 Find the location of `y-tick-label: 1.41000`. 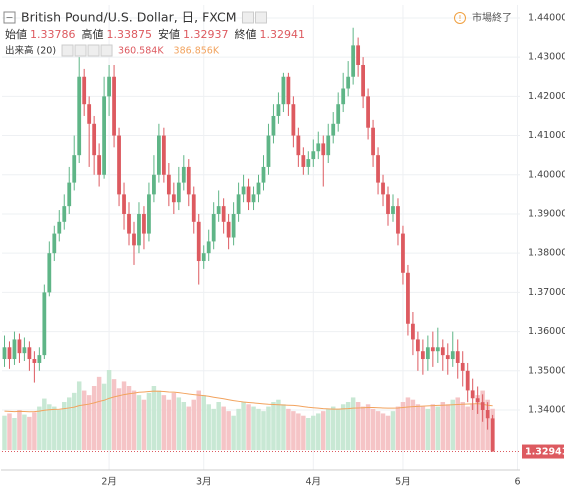

y-tick-label: 1.41000 is located at coordinates (546, 135).